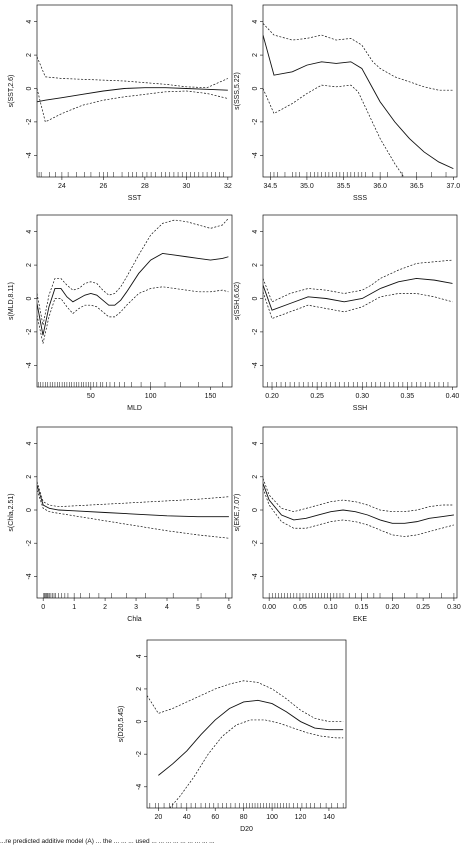 The height and width of the screenshot is (847, 474). I want to click on x-tick-label: 60, so click(215, 817).